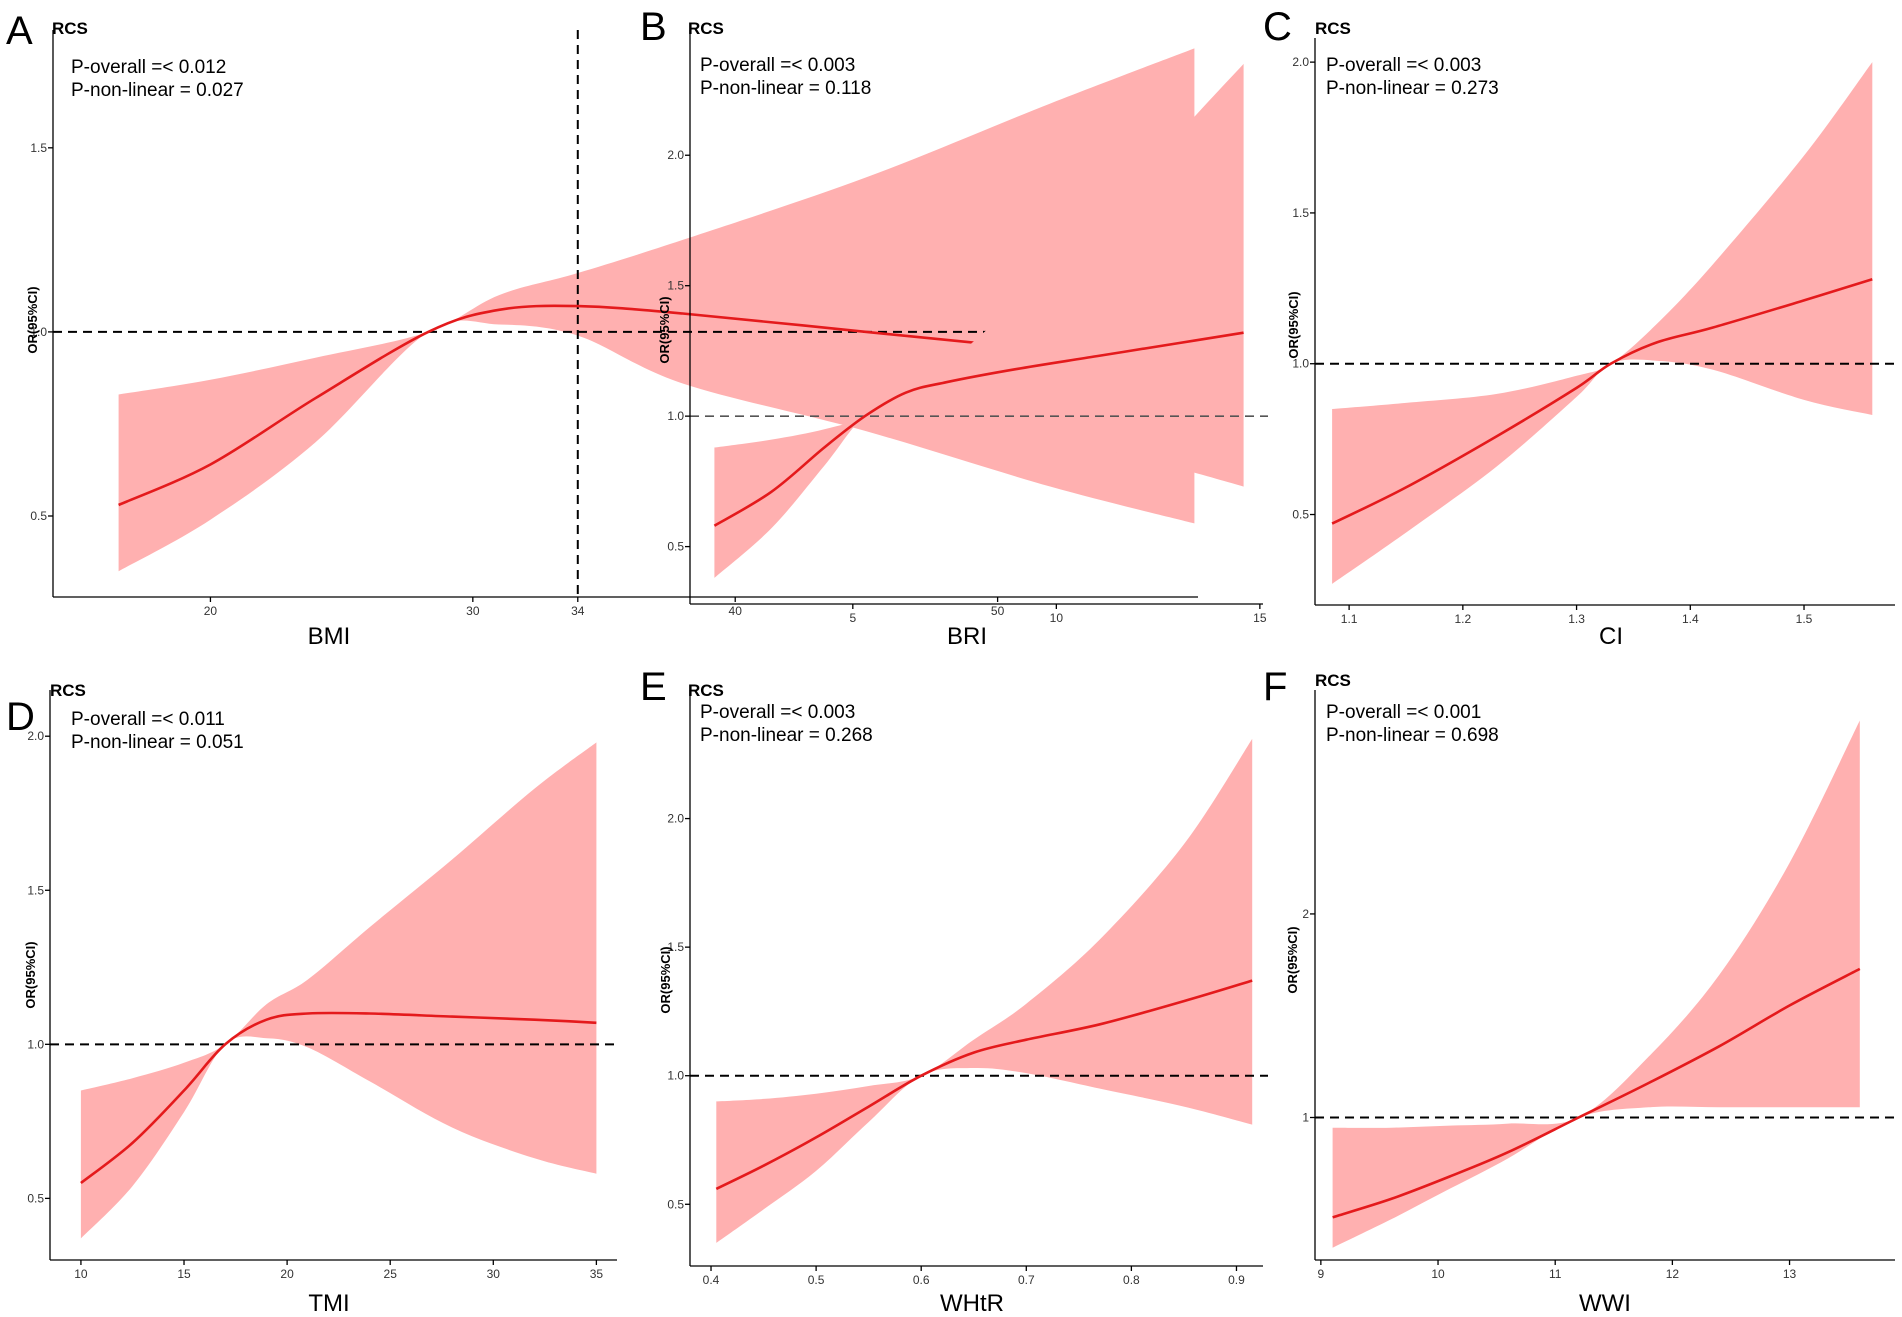 This screenshot has height=1317, width=1902. Describe the element at coordinates (653, 27) in the screenshot. I see `panel-letter: B` at that location.